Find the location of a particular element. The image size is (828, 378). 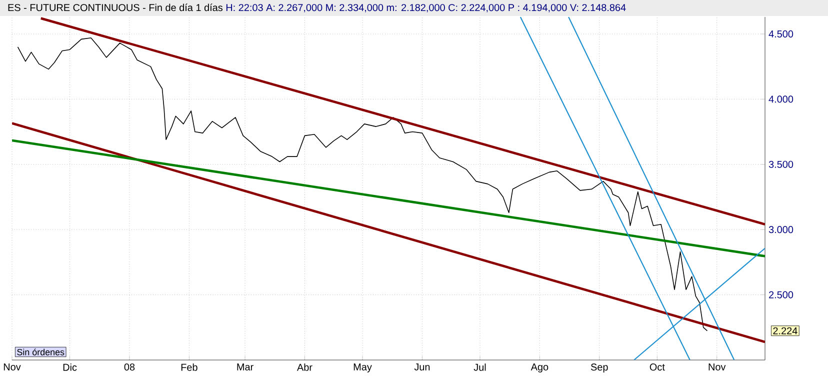

y-tick-label: 3.000 is located at coordinates (781, 230).